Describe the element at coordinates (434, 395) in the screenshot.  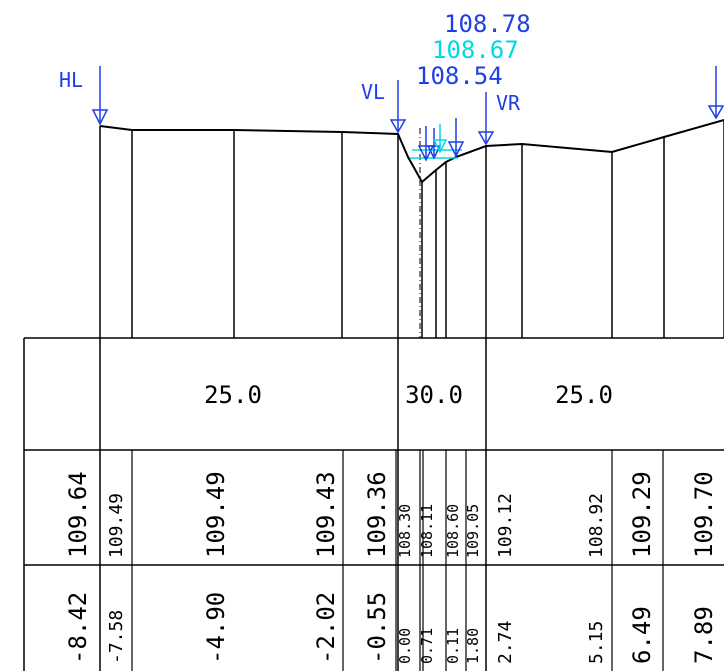
I see `roughness-channel: 30.0` at that location.